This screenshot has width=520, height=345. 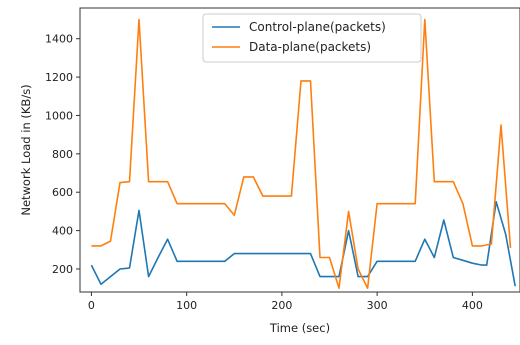 What do you see at coordinates (59, 115) in the screenshot?
I see `y-tick-label: 1000` at bounding box center [59, 115].